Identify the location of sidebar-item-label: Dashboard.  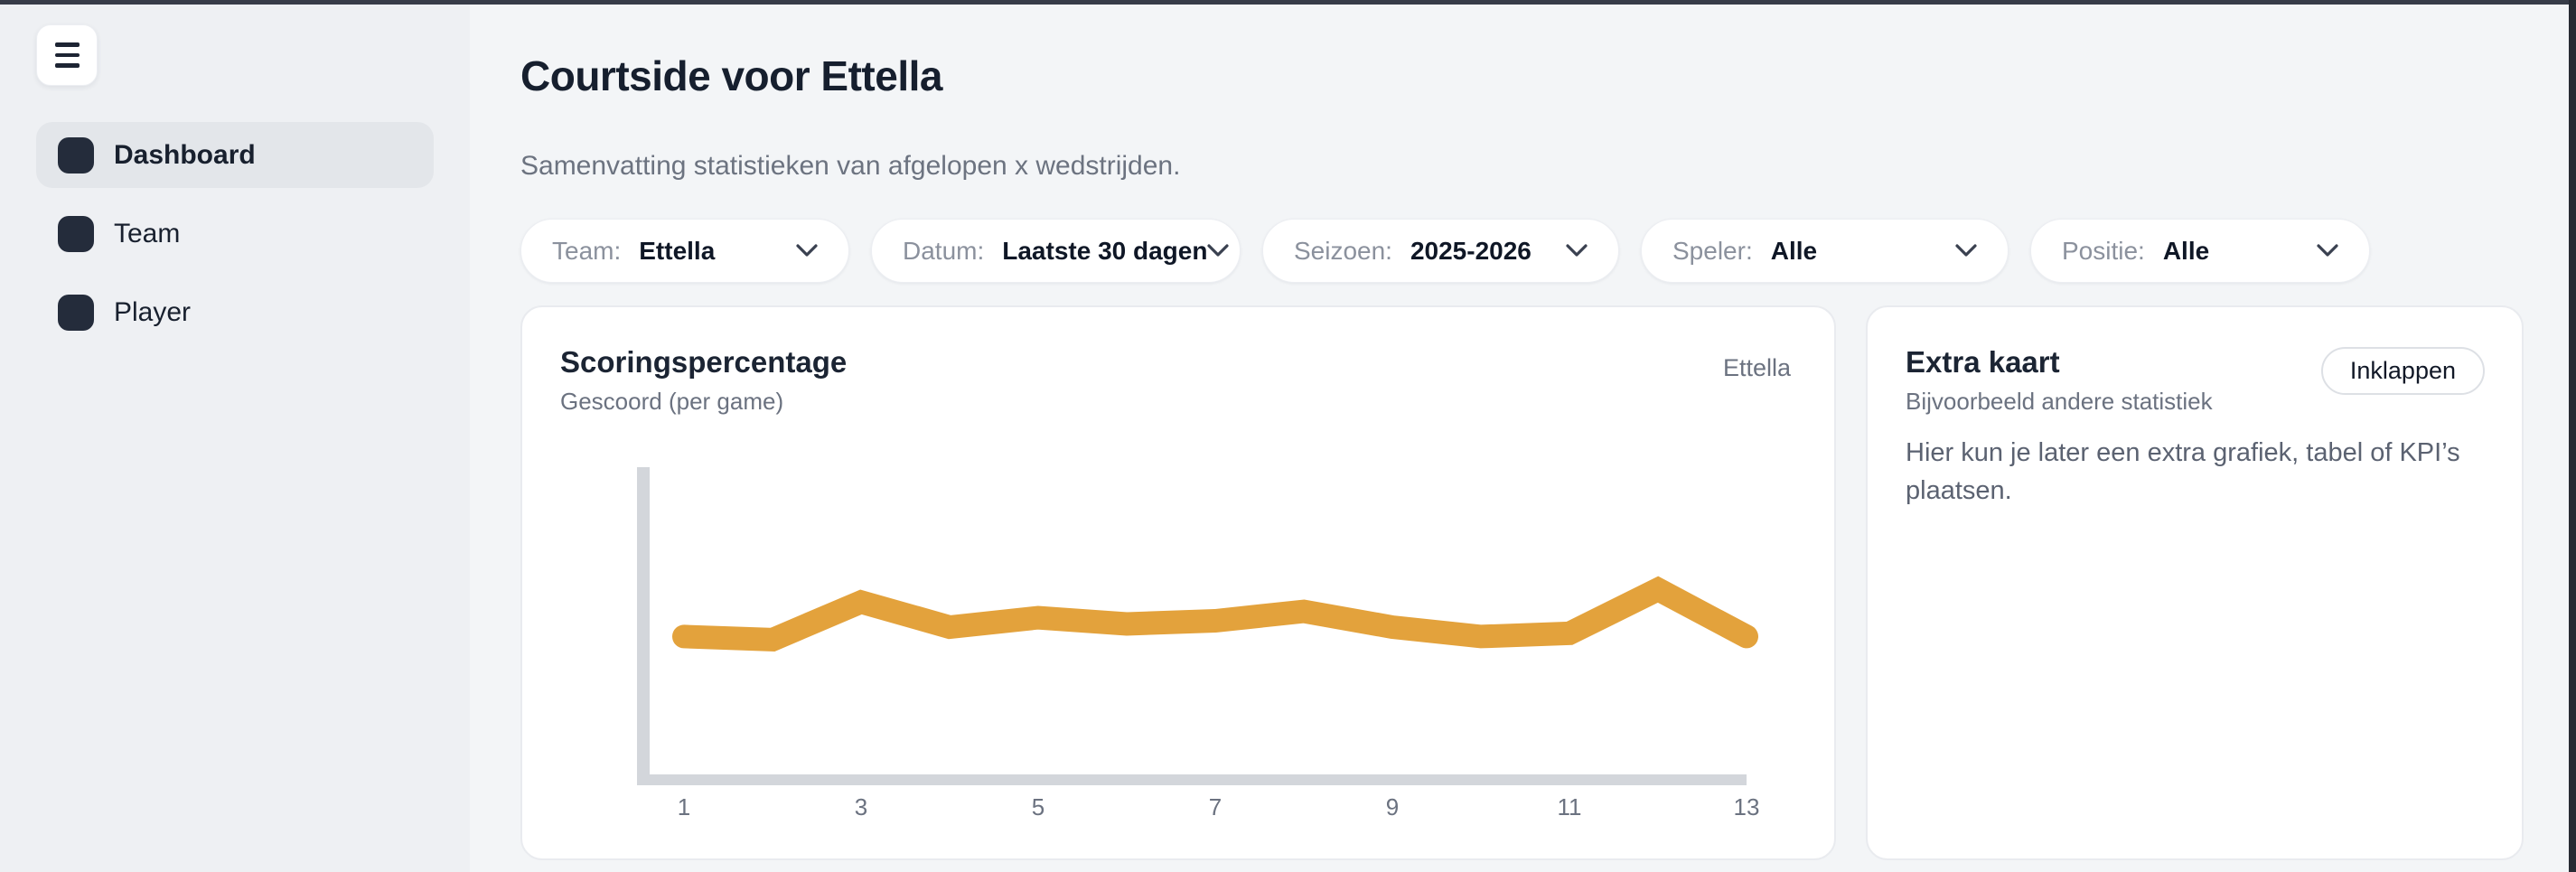
(185, 154).